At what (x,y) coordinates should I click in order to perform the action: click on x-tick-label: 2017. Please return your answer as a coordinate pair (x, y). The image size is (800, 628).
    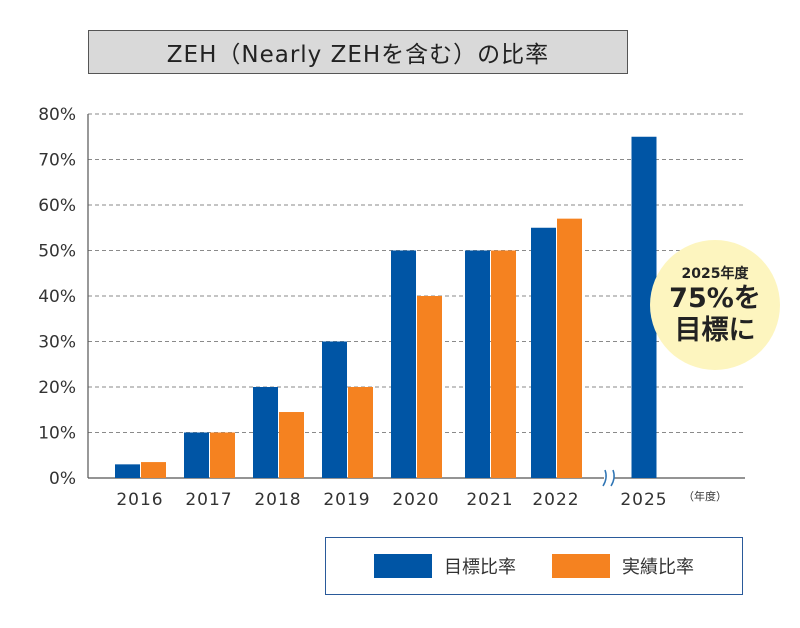
    Looking at the image, I should click on (208, 500).